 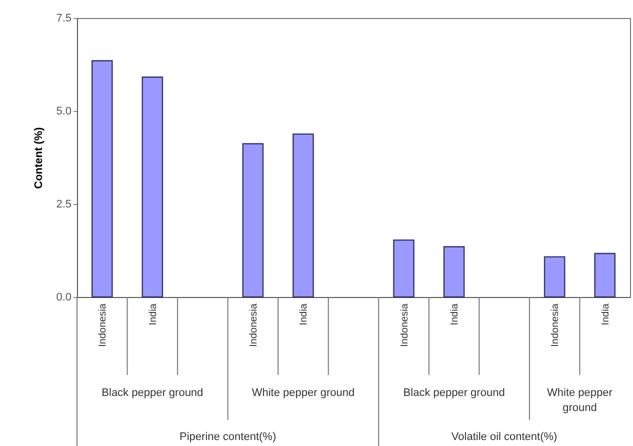 I want to click on text: Volatile oil content(%), so click(x=504, y=437).